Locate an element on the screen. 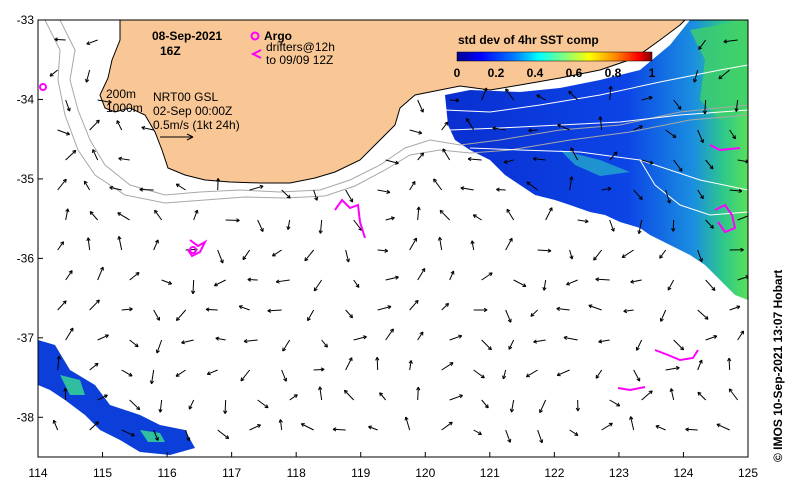 This screenshot has width=790, height=492. y-tick-label: -33 is located at coordinates (26, 20).